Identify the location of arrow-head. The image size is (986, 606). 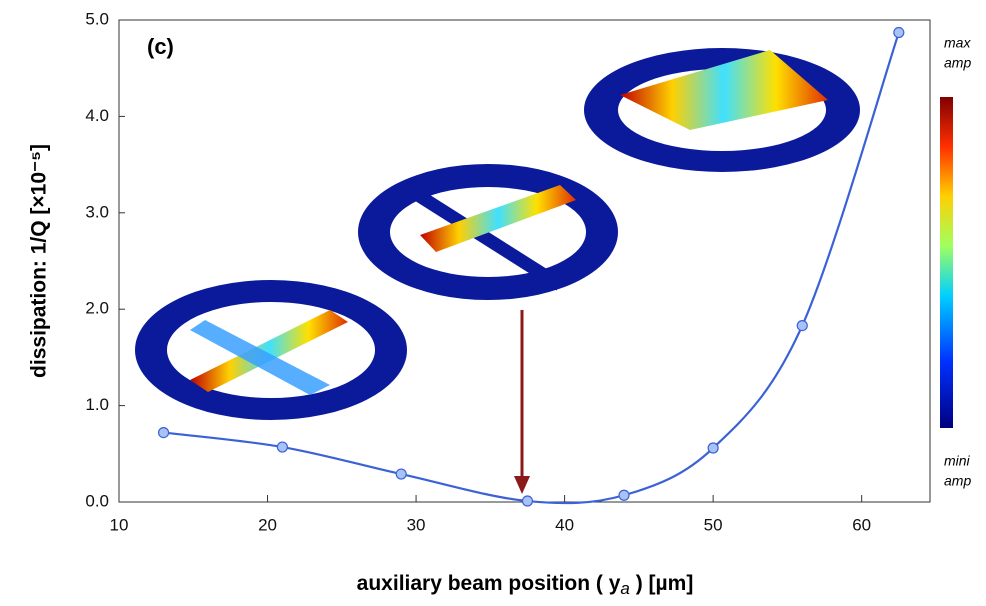
(522, 485).